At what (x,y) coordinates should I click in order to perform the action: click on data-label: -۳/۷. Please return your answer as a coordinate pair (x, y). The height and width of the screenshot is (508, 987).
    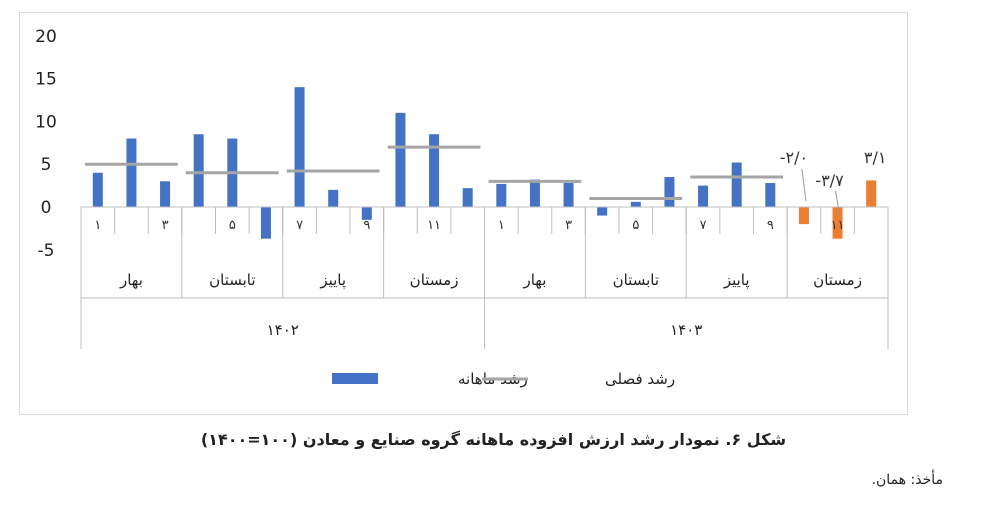
    Looking at the image, I should click on (829, 180).